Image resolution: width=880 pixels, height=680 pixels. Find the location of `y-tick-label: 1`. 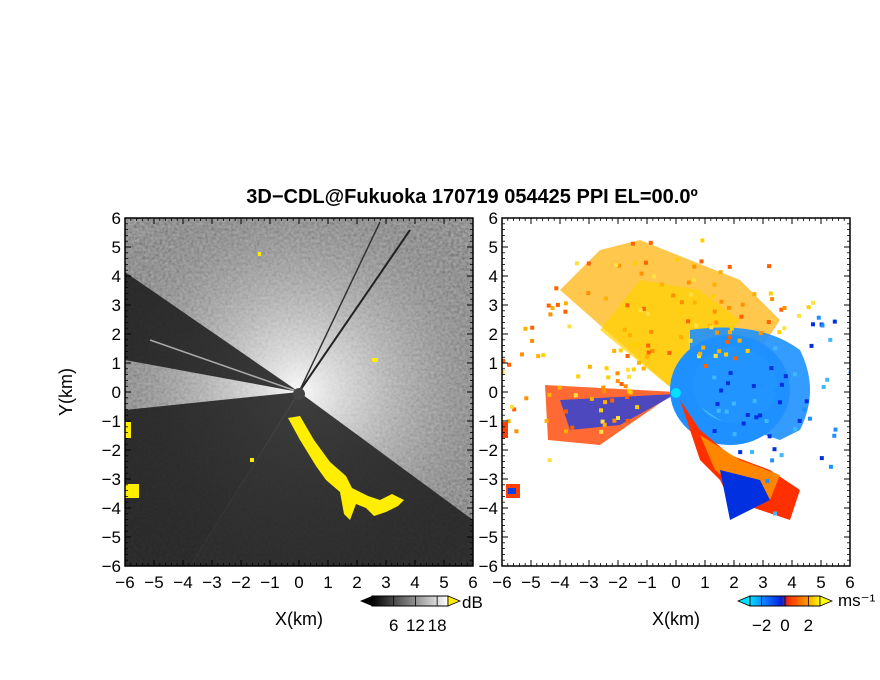

y-tick-label: 1 is located at coordinates (493, 363).